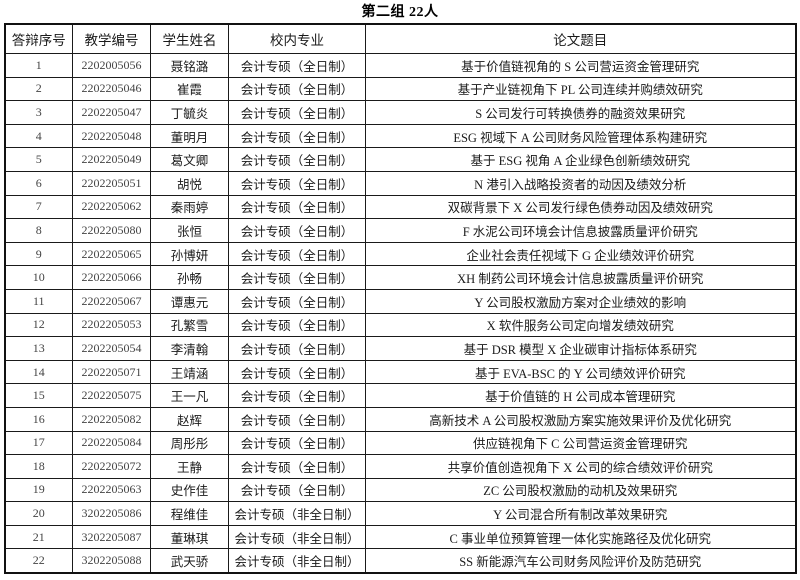 The image size is (800, 580). I want to click on defense-no-cell: 8, so click(38, 230).